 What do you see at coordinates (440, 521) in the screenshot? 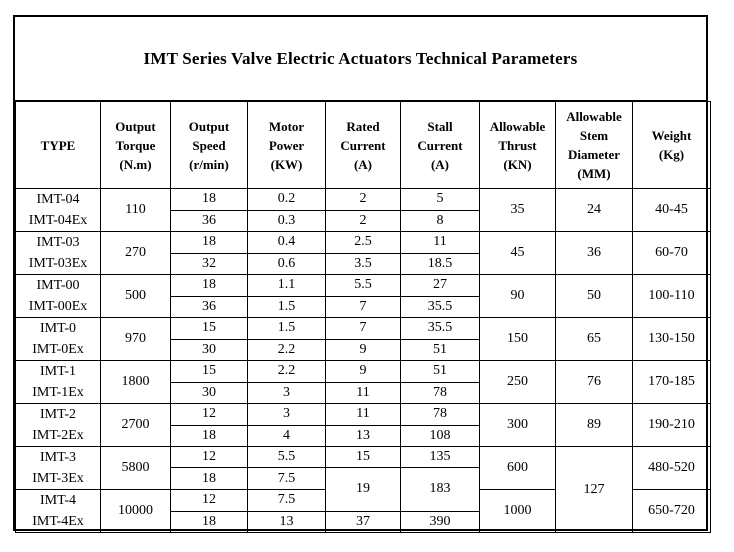
I see `cell-stall-current: 390` at bounding box center [440, 521].